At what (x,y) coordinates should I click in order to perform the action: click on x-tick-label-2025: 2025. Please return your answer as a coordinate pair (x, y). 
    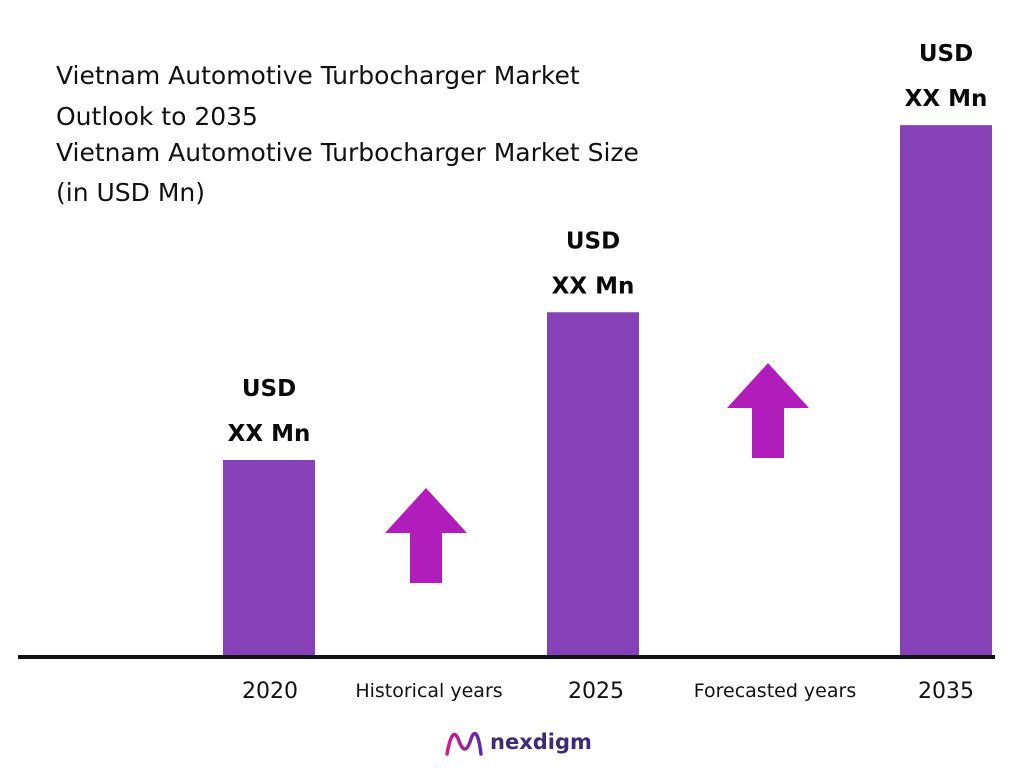
    Looking at the image, I should click on (596, 691).